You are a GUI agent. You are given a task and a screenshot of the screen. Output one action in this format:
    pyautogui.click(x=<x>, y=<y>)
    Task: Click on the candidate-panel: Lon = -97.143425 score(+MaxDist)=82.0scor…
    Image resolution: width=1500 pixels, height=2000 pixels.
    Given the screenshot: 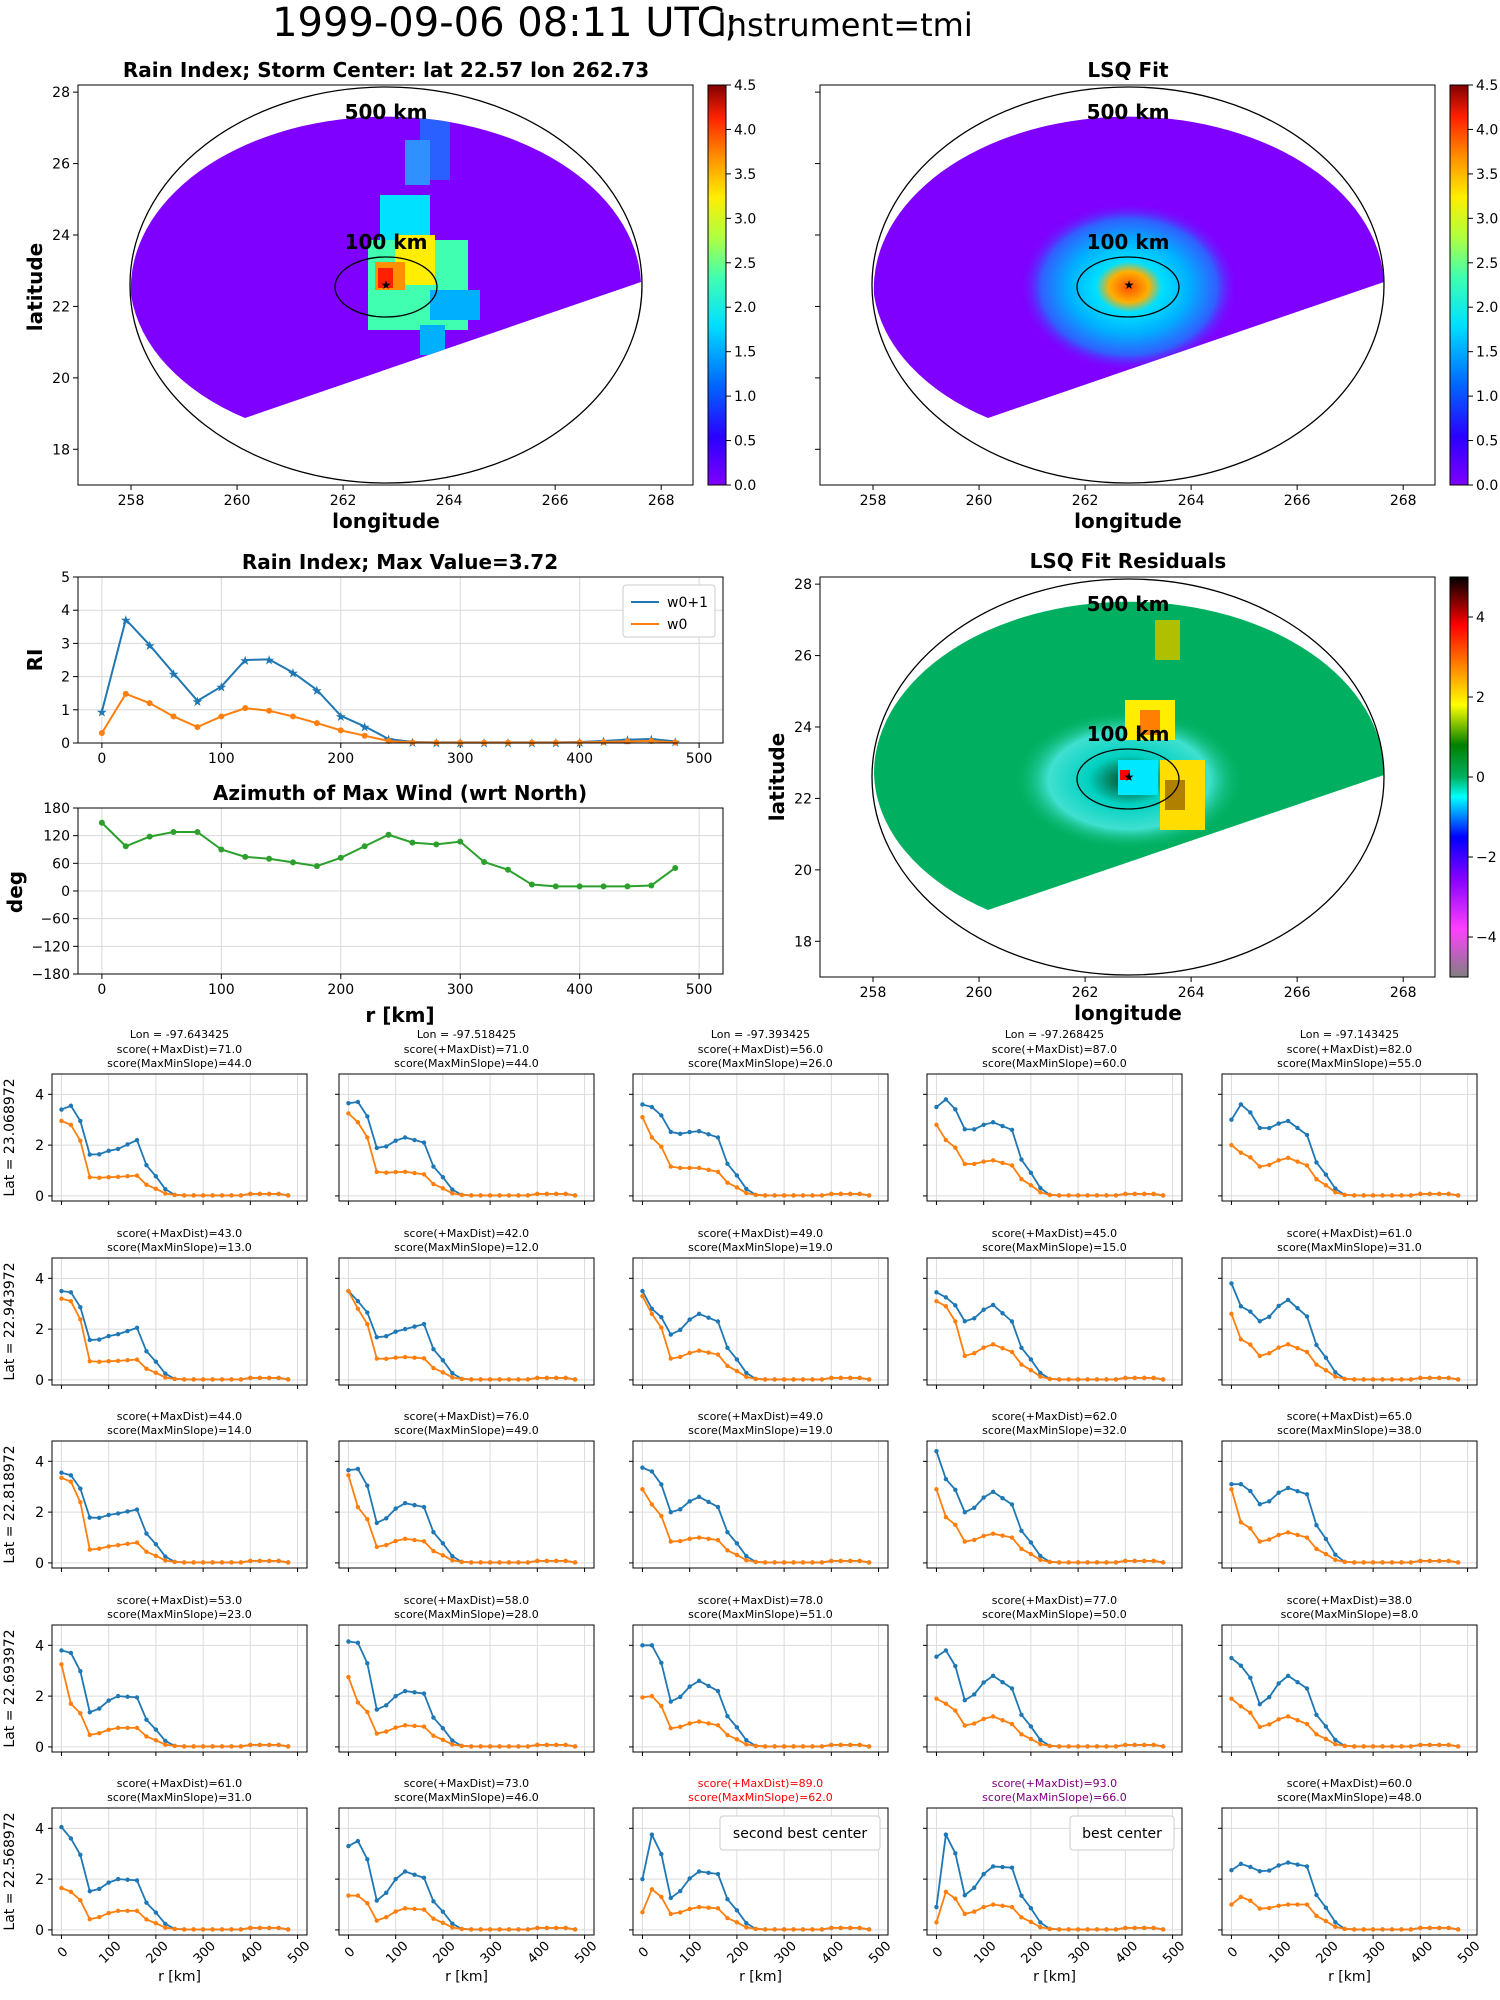 What is the action you would take?
    pyautogui.click(x=1348, y=1116)
    